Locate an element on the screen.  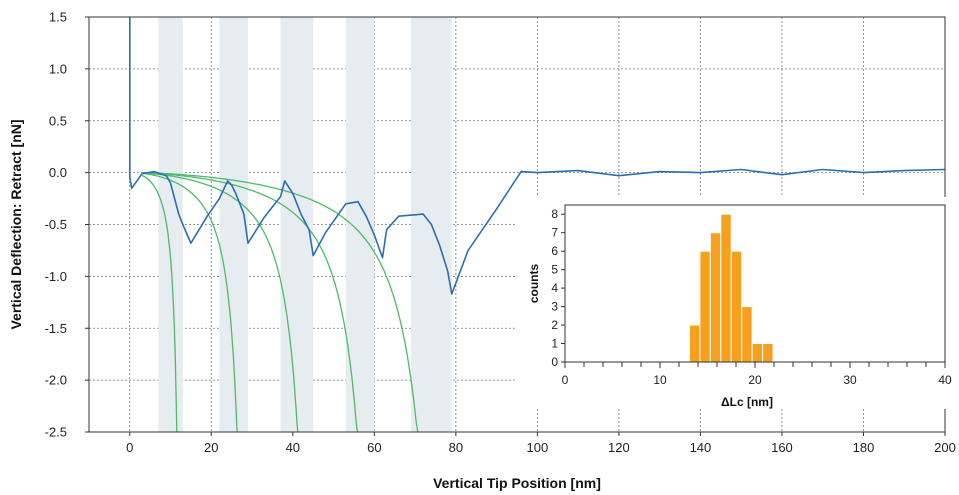
x-tick-label: 80 is located at coordinates (456, 447).